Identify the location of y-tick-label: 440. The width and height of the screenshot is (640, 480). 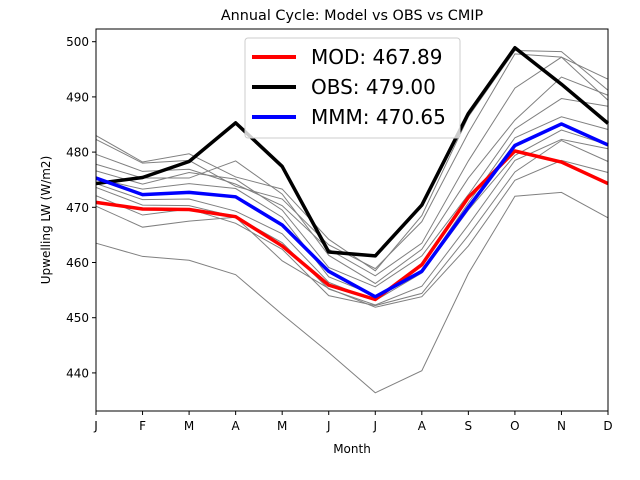
(77, 373).